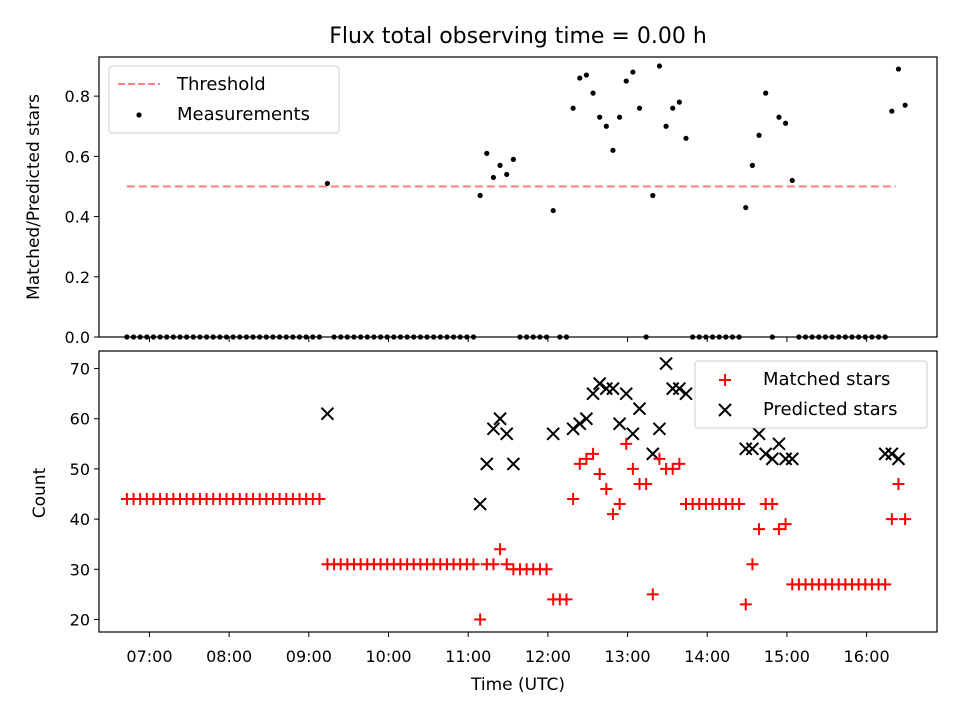 This screenshot has width=960, height=720. What do you see at coordinates (388, 656) in the screenshot?
I see `bottom-x-tick-label: 10:00` at bounding box center [388, 656].